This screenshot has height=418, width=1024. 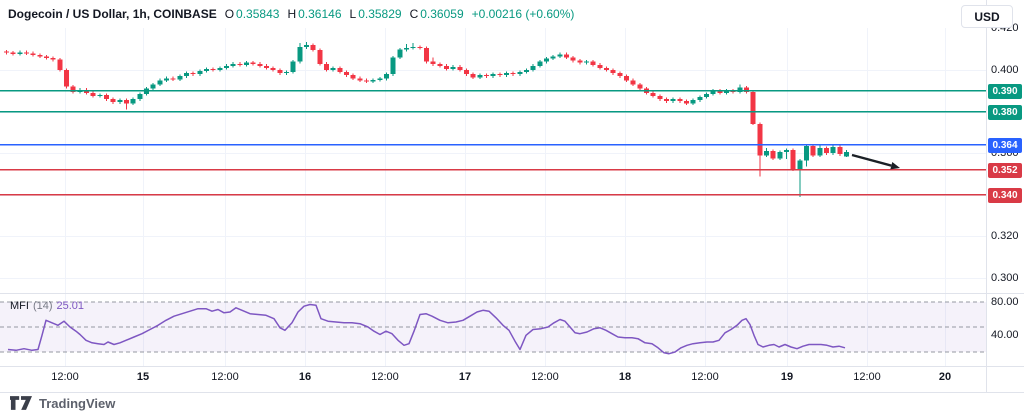 I want to click on price-line-label: 0.380, so click(x=1005, y=112).